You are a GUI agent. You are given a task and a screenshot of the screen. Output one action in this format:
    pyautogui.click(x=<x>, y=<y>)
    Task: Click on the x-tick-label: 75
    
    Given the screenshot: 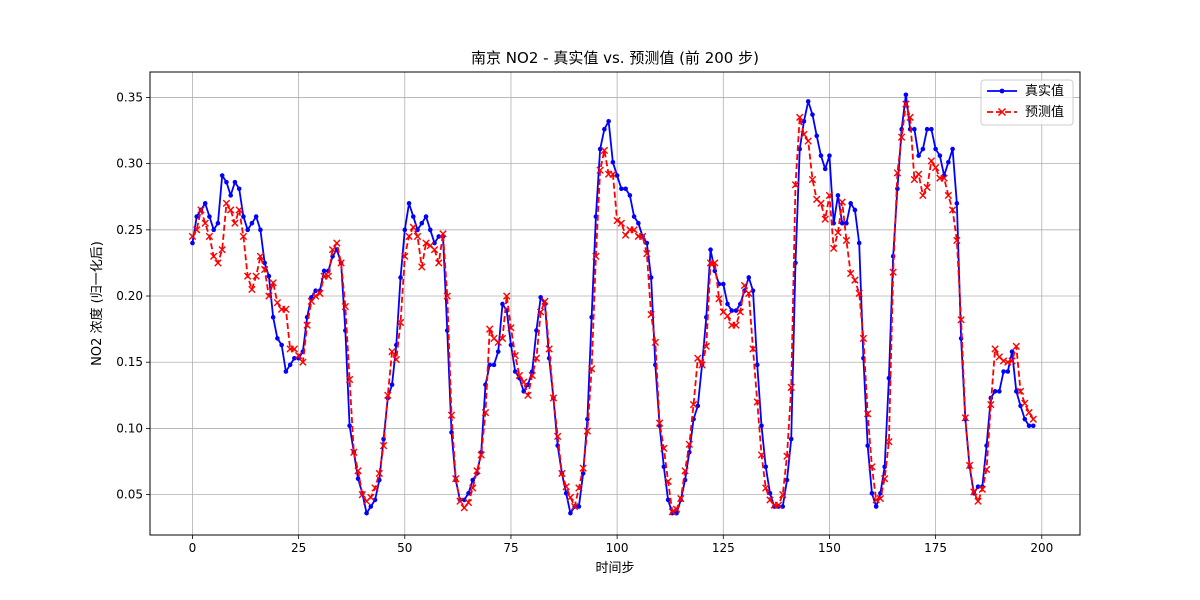 What is the action you would take?
    pyautogui.click(x=510, y=548)
    